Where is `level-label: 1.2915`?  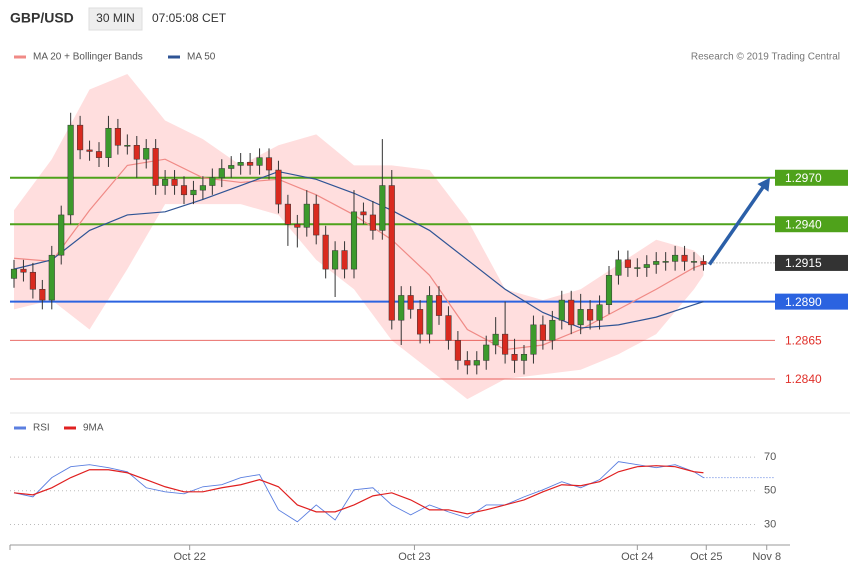 level-label: 1.2915 is located at coordinates (803, 263).